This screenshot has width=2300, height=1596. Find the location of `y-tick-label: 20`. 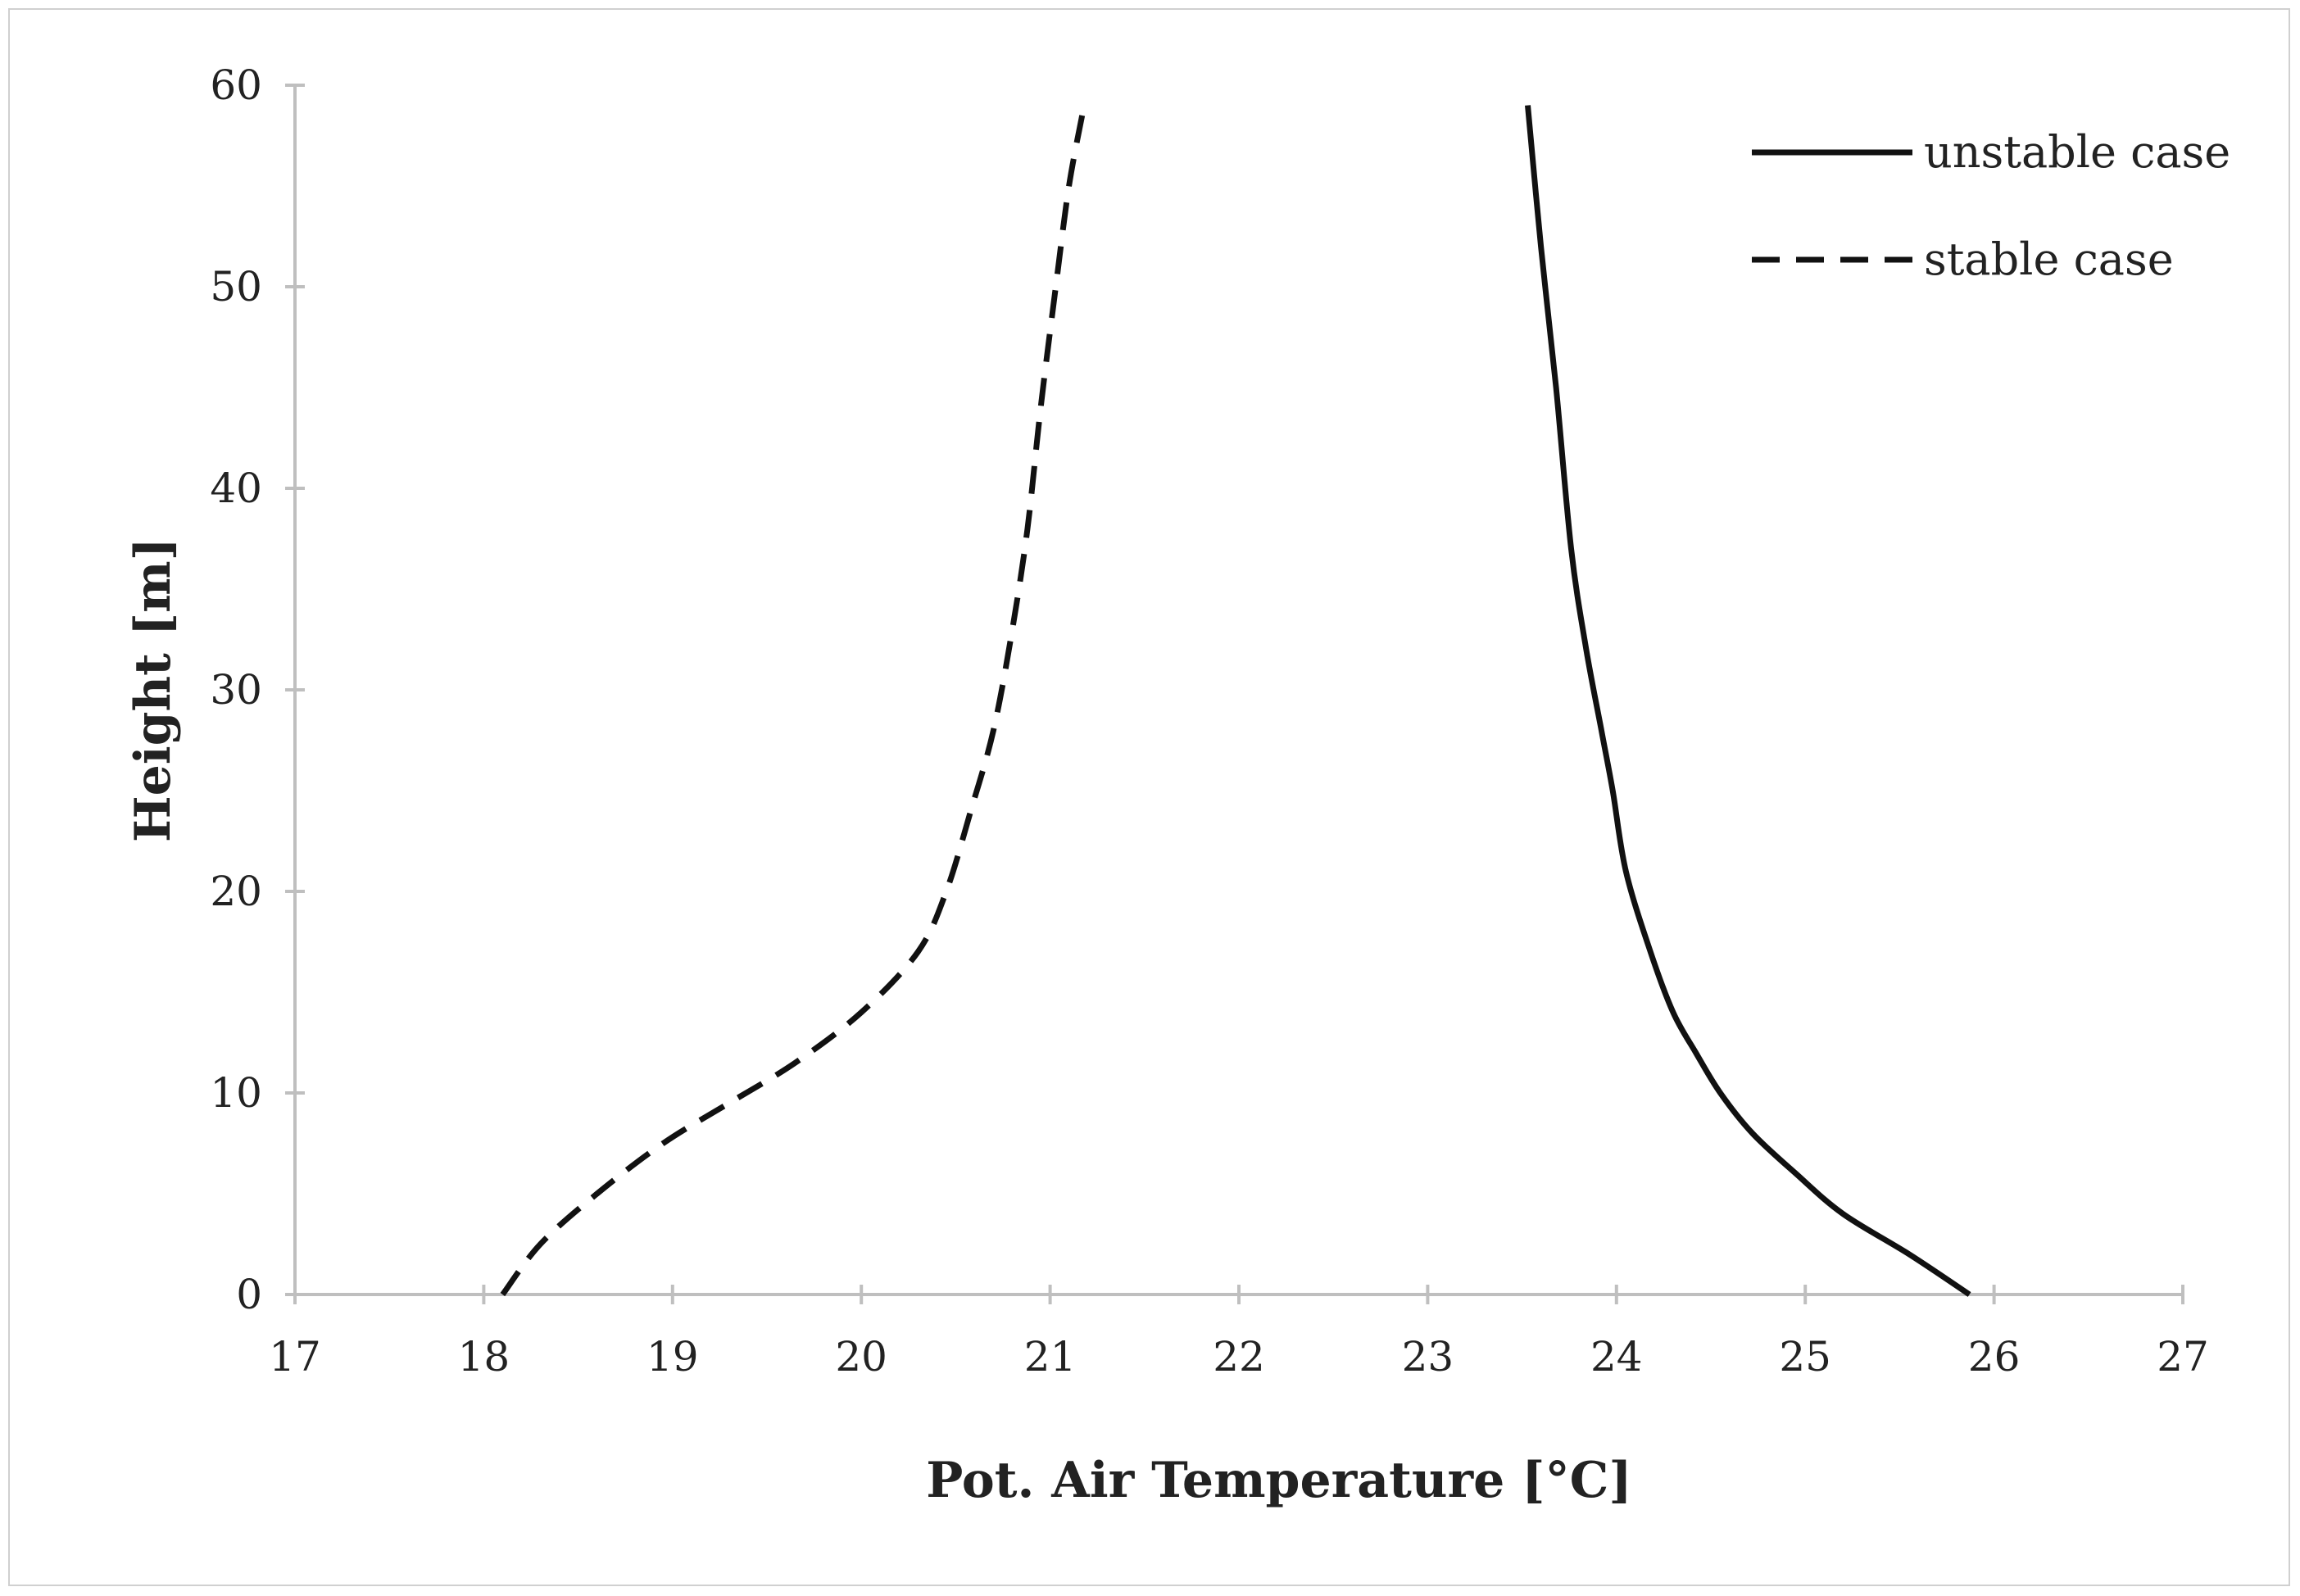

y-tick-label: 20 is located at coordinates (236, 891).